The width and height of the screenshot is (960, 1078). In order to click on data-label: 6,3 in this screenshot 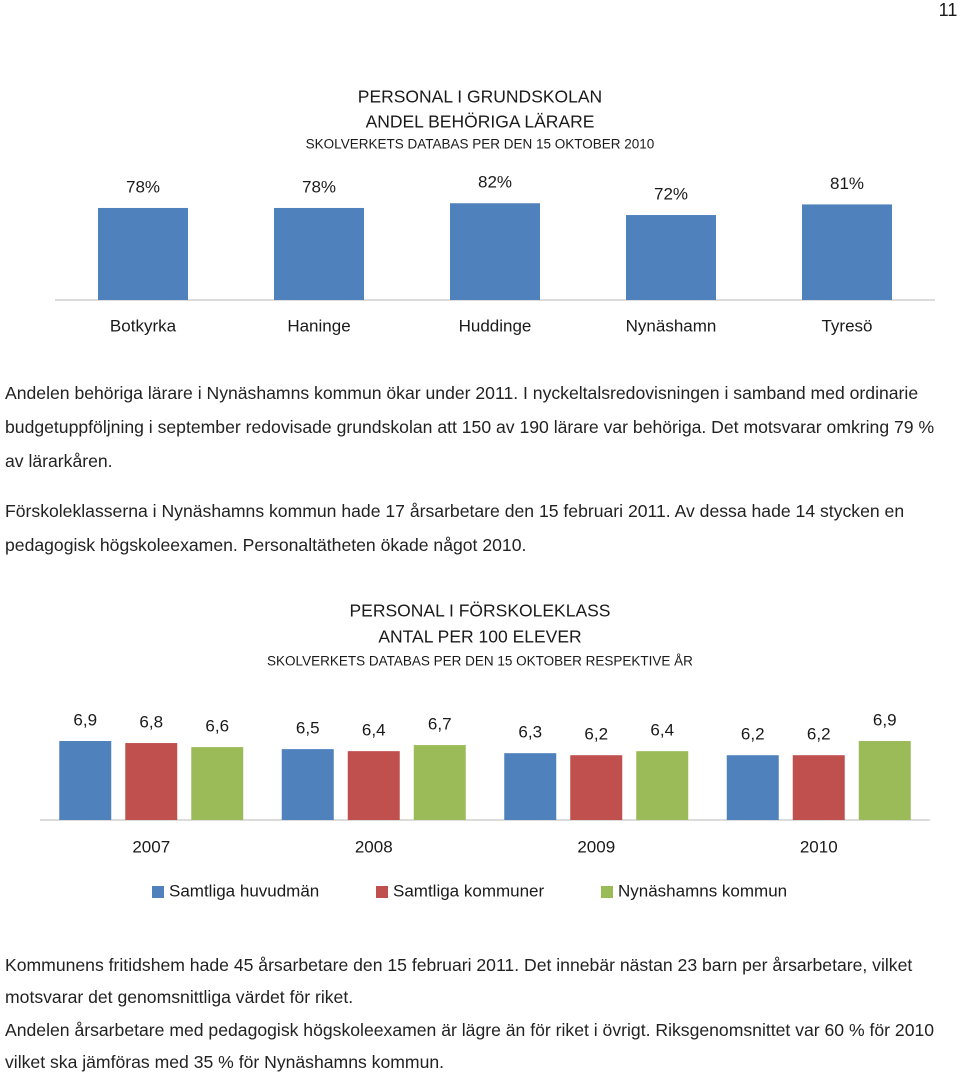, I will do `click(530, 732)`.